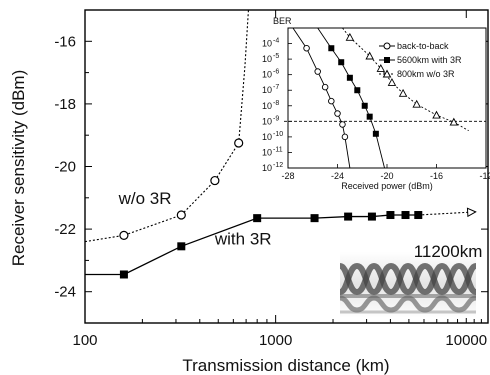 The image size is (490, 375). I want to click on ber-x-axis-title: Received power (dBm), so click(387, 186).